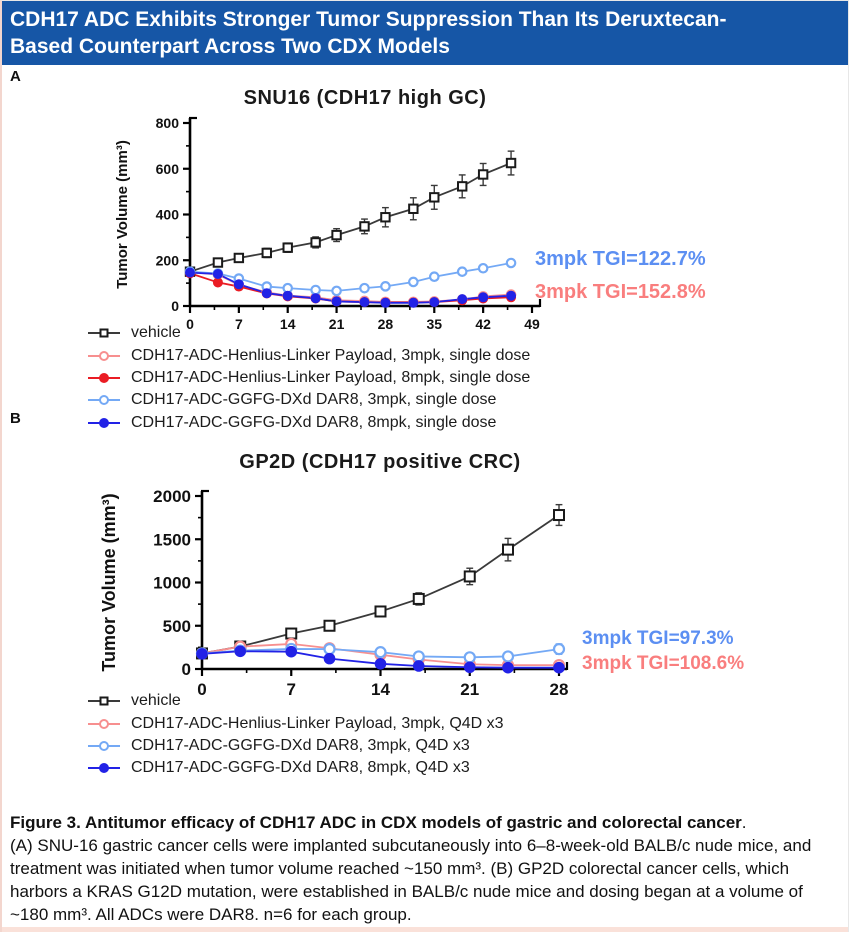 This screenshot has height=932, width=849. Describe the element at coordinates (168, 215) in the screenshot. I see `svg-text: 400` at that location.